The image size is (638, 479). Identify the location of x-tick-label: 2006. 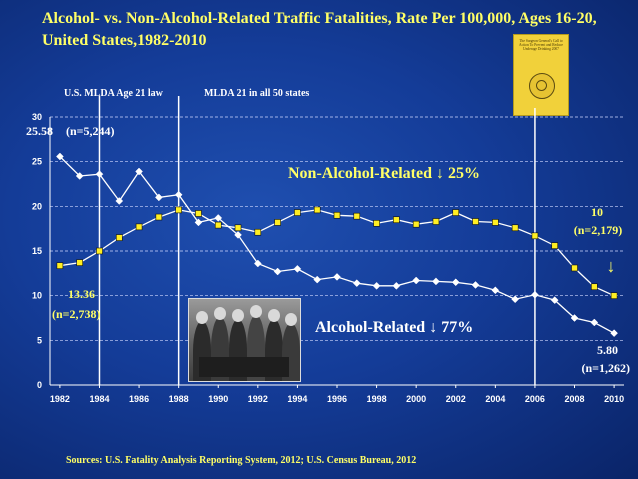
(535, 399).